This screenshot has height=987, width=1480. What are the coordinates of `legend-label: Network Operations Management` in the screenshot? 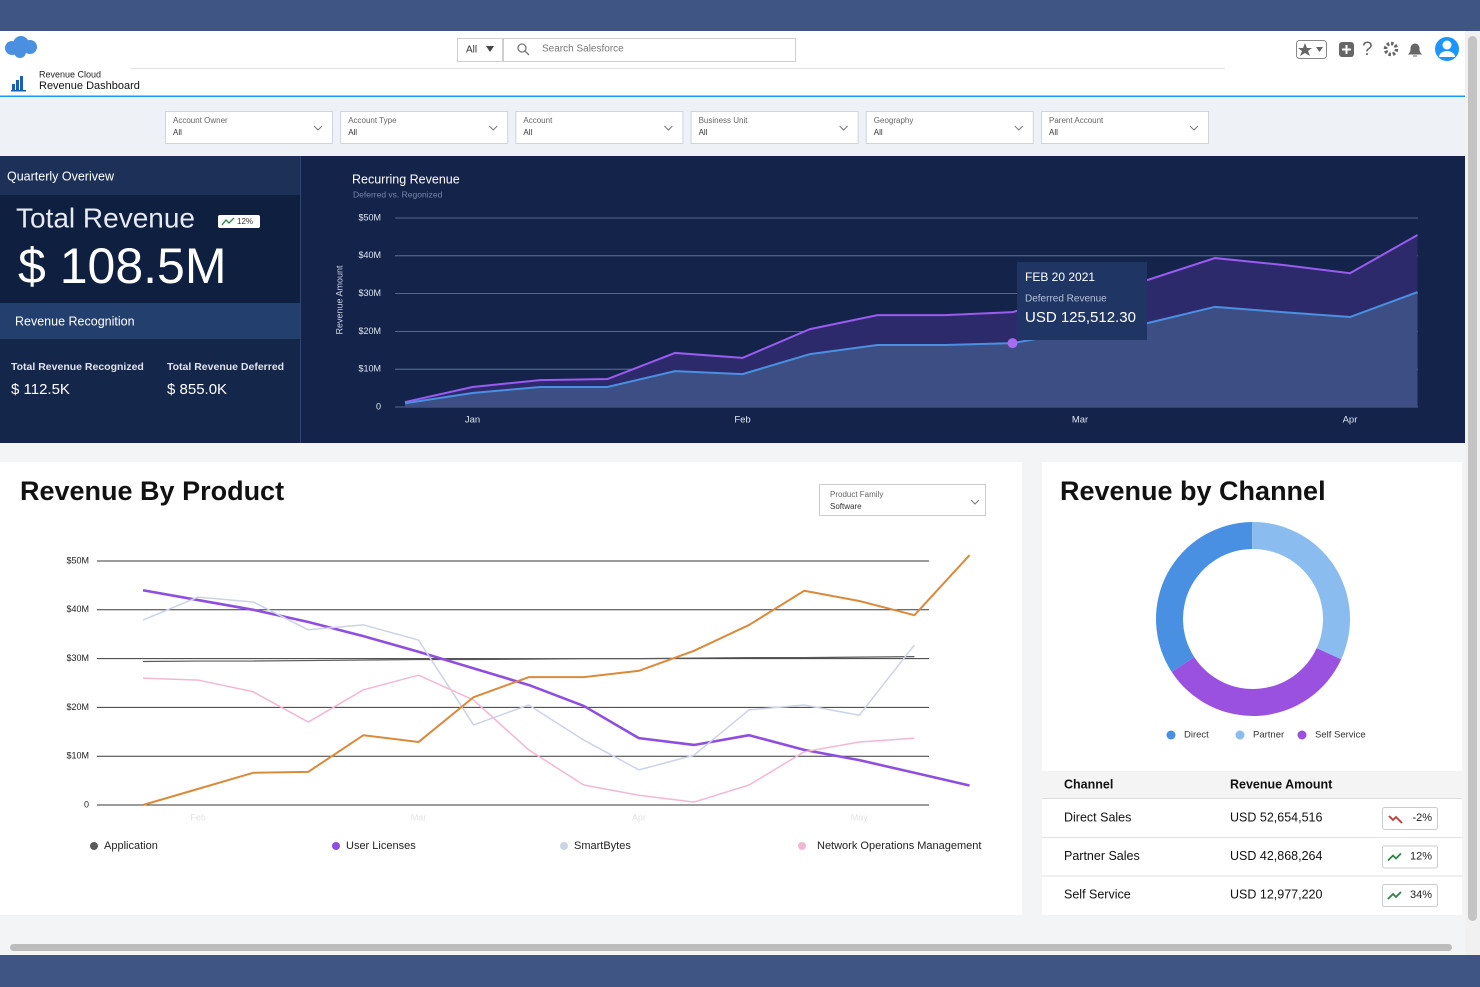 It's located at (899, 846).